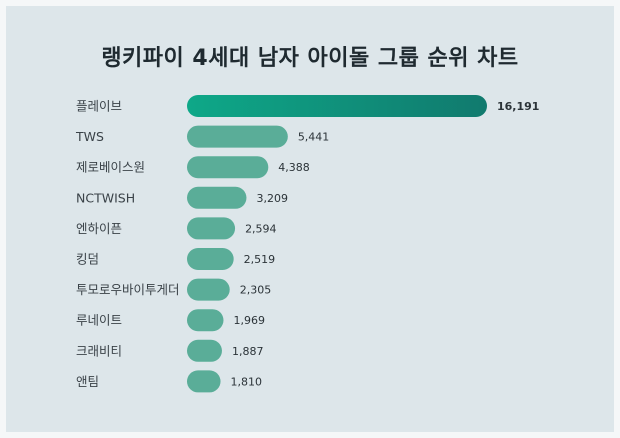 This screenshot has height=438, width=620. What do you see at coordinates (87, 259) in the screenshot?
I see `category-label: 킹덤` at bounding box center [87, 259].